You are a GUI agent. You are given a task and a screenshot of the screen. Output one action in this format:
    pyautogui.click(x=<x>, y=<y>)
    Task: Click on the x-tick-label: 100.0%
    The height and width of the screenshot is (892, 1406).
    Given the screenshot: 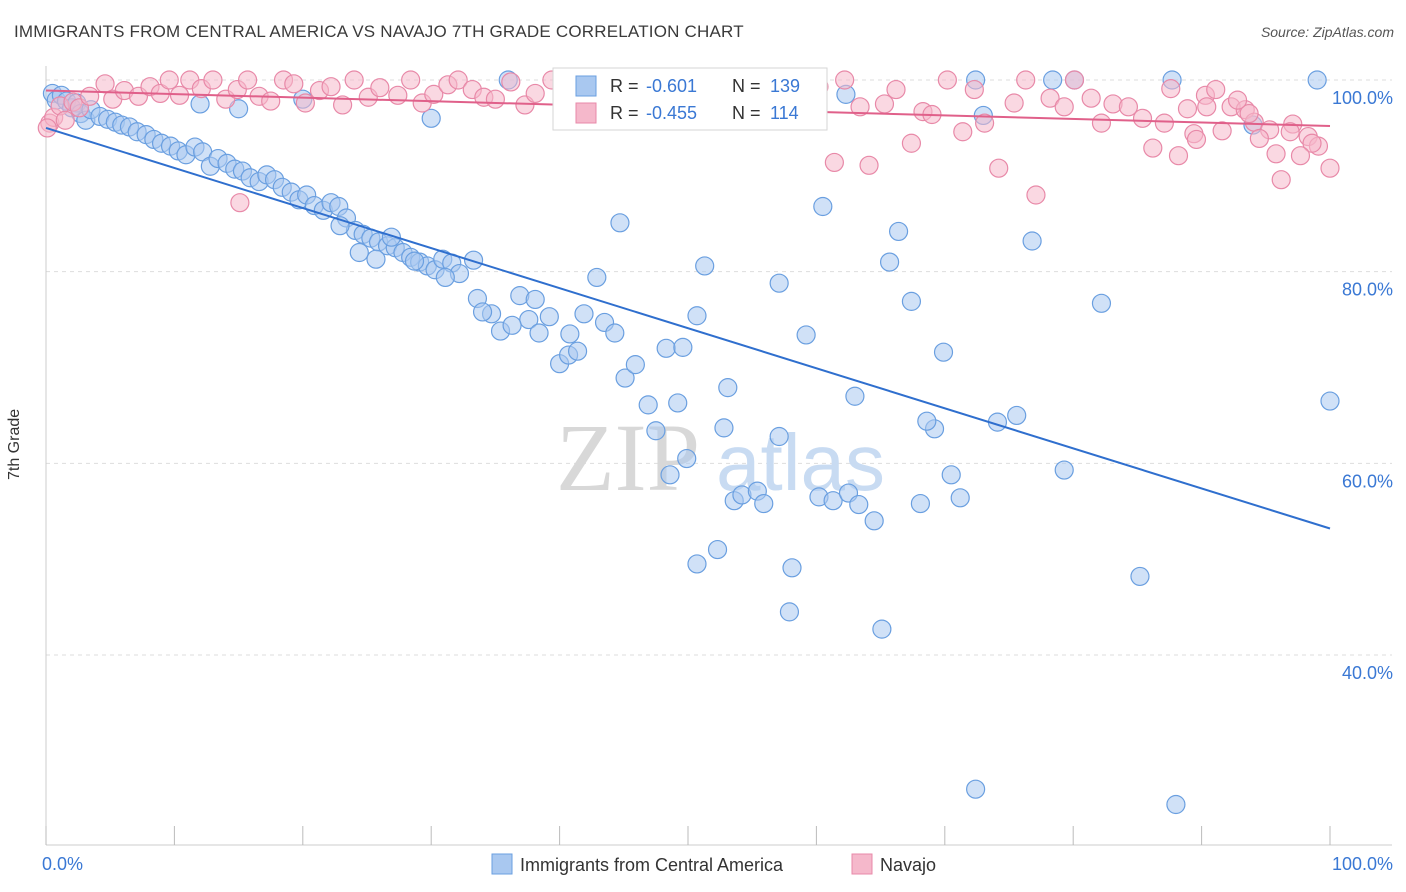 What is the action you would take?
    pyautogui.click(x=1362, y=864)
    